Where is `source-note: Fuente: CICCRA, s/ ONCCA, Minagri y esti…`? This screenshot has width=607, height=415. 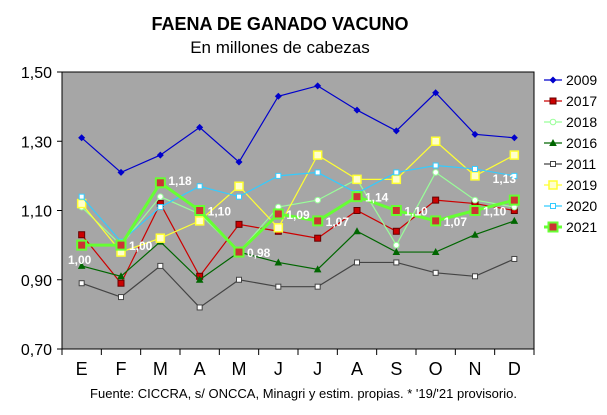 source-note: Fuente: CICCRA, s/ ONCCA, Minagri y esti… is located at coordinates (303, 393).